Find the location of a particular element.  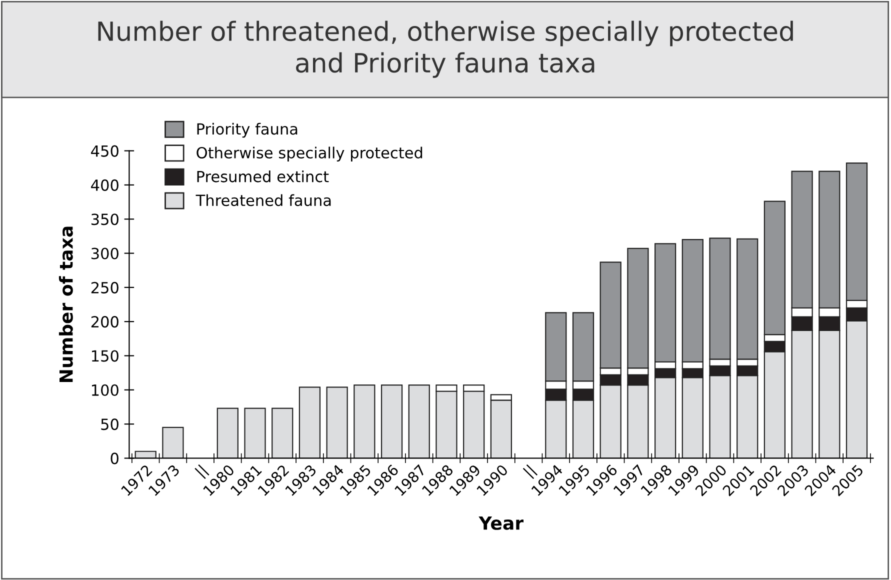

y-tick-label: 200 is located at coordinates (104, 322).